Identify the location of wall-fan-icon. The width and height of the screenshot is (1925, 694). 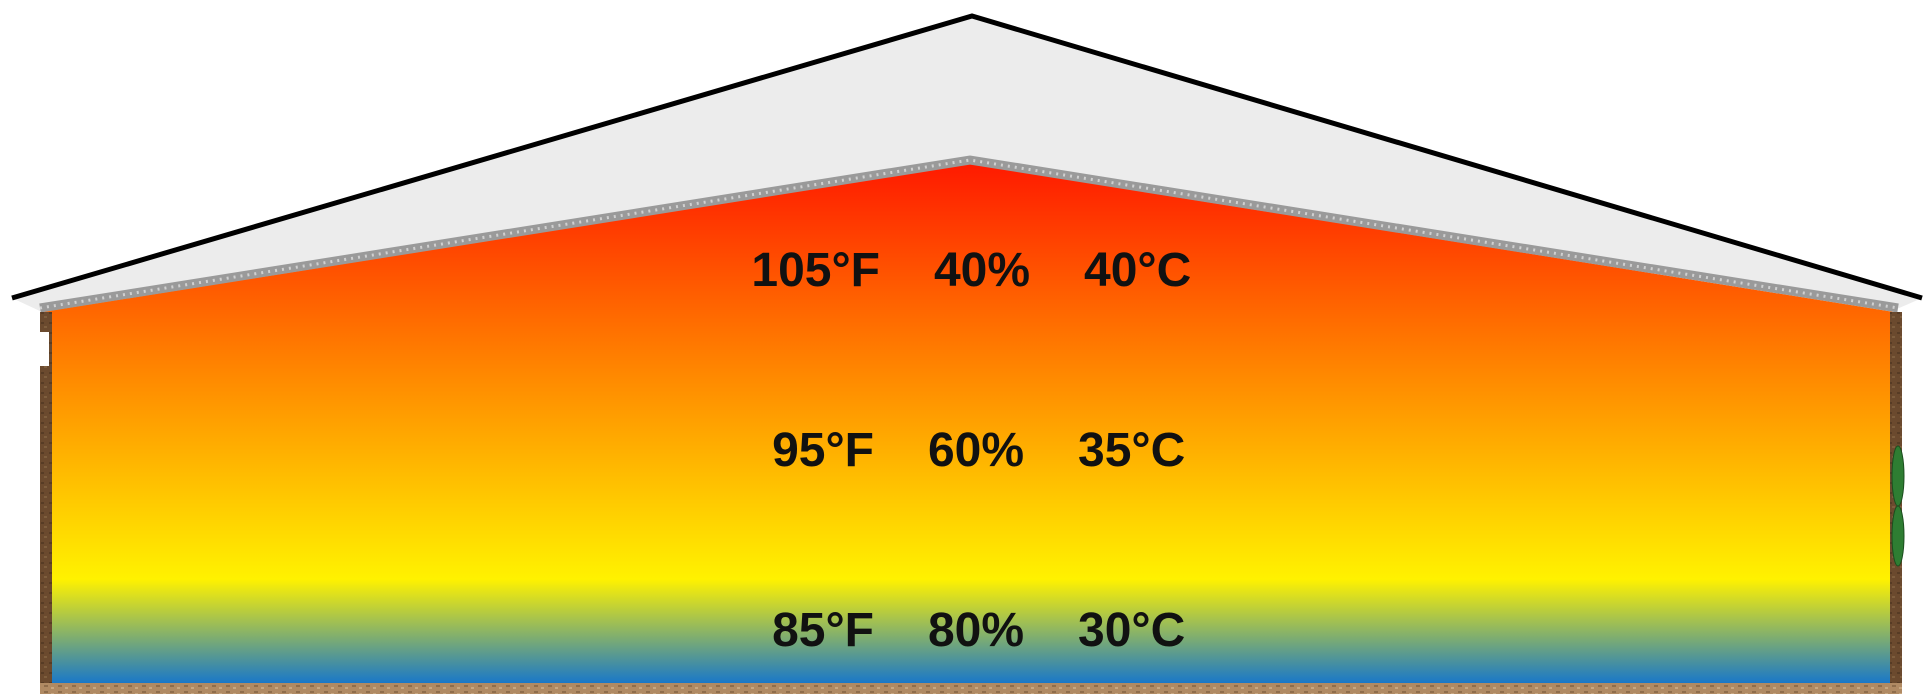
(1898, 506).